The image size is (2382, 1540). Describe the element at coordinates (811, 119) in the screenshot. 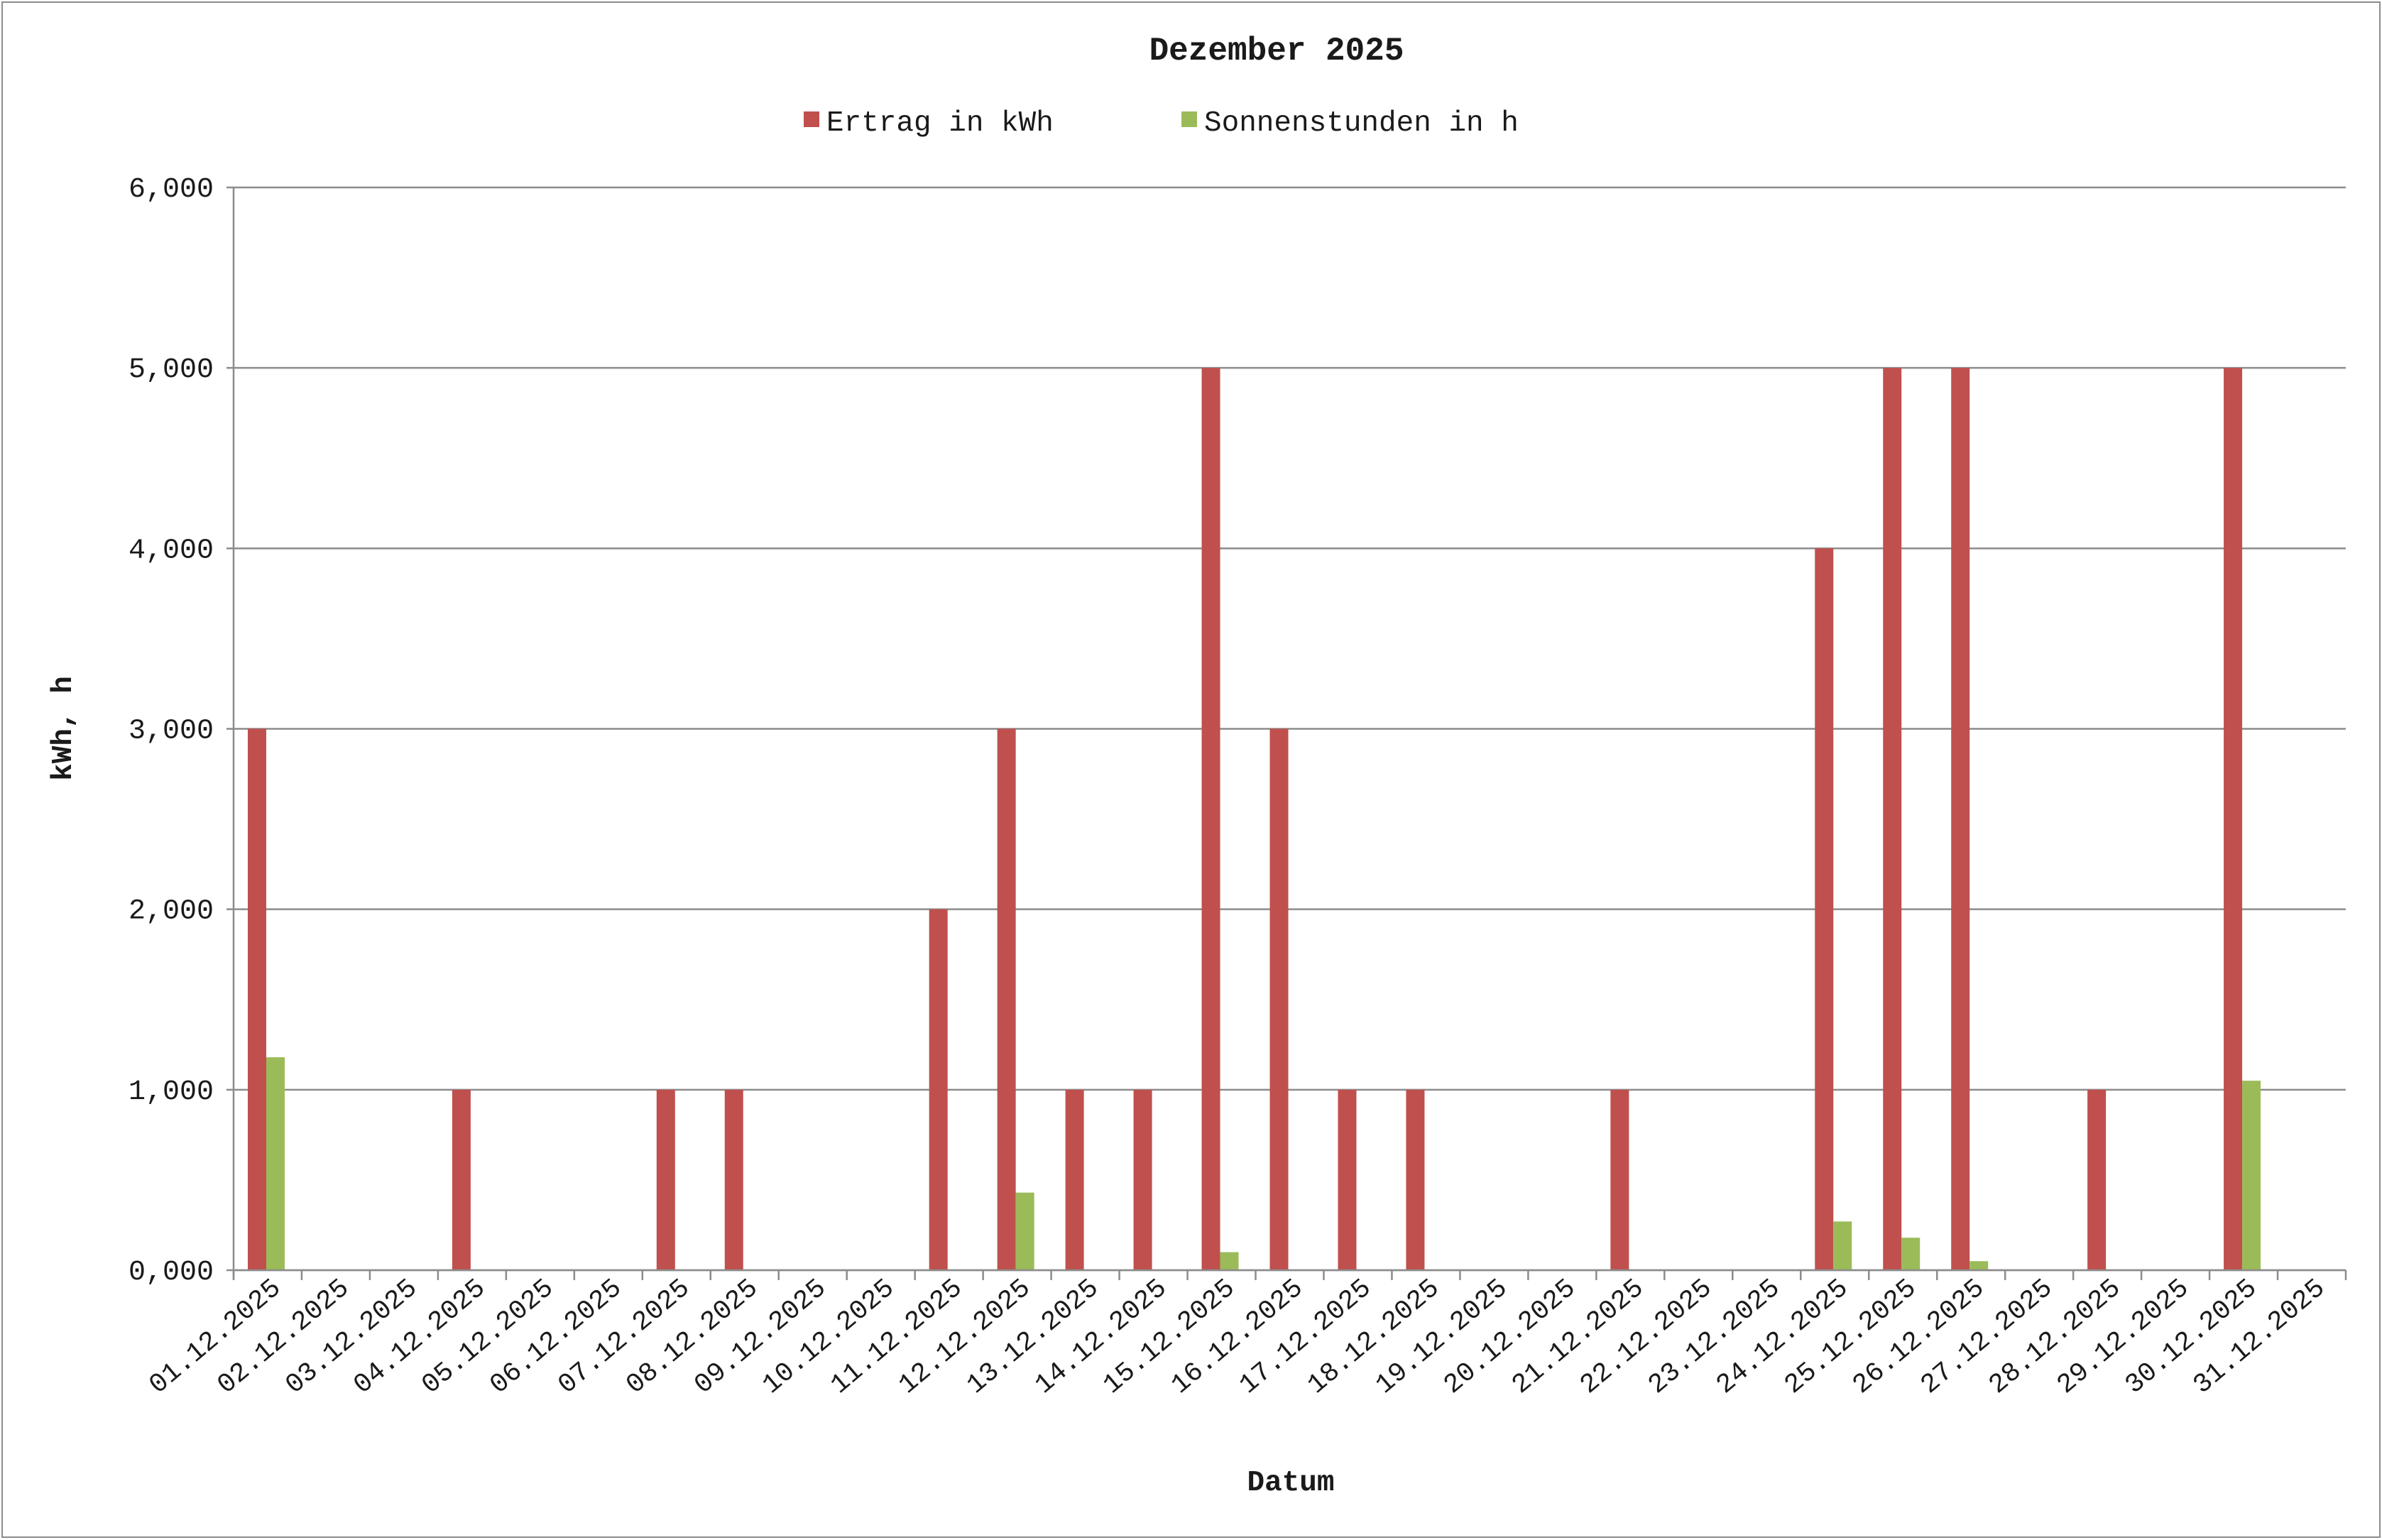

I see `legend-swatch-ertrag` at that location.